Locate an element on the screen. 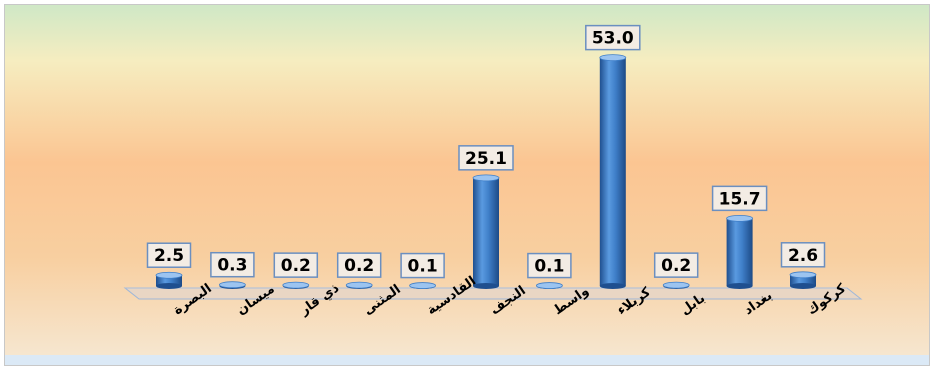  value-label: 2.5 is located at coordinates (169, 255).